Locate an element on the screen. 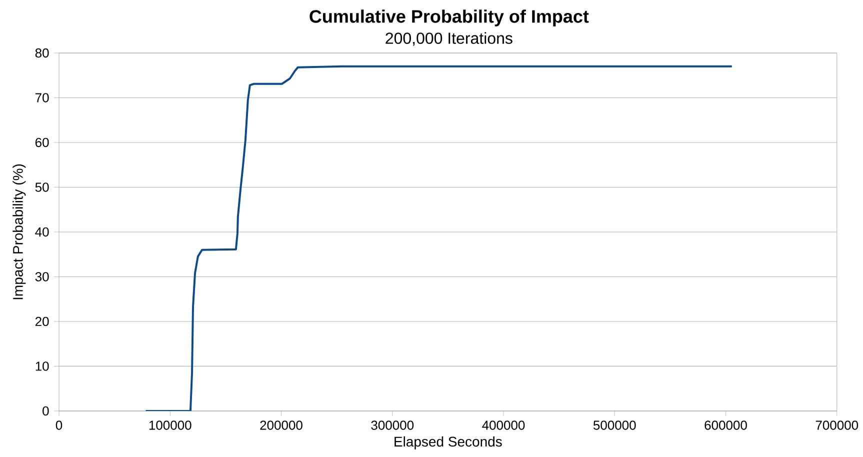  x-tick-label: 0 is located at coordinates (59, 425).